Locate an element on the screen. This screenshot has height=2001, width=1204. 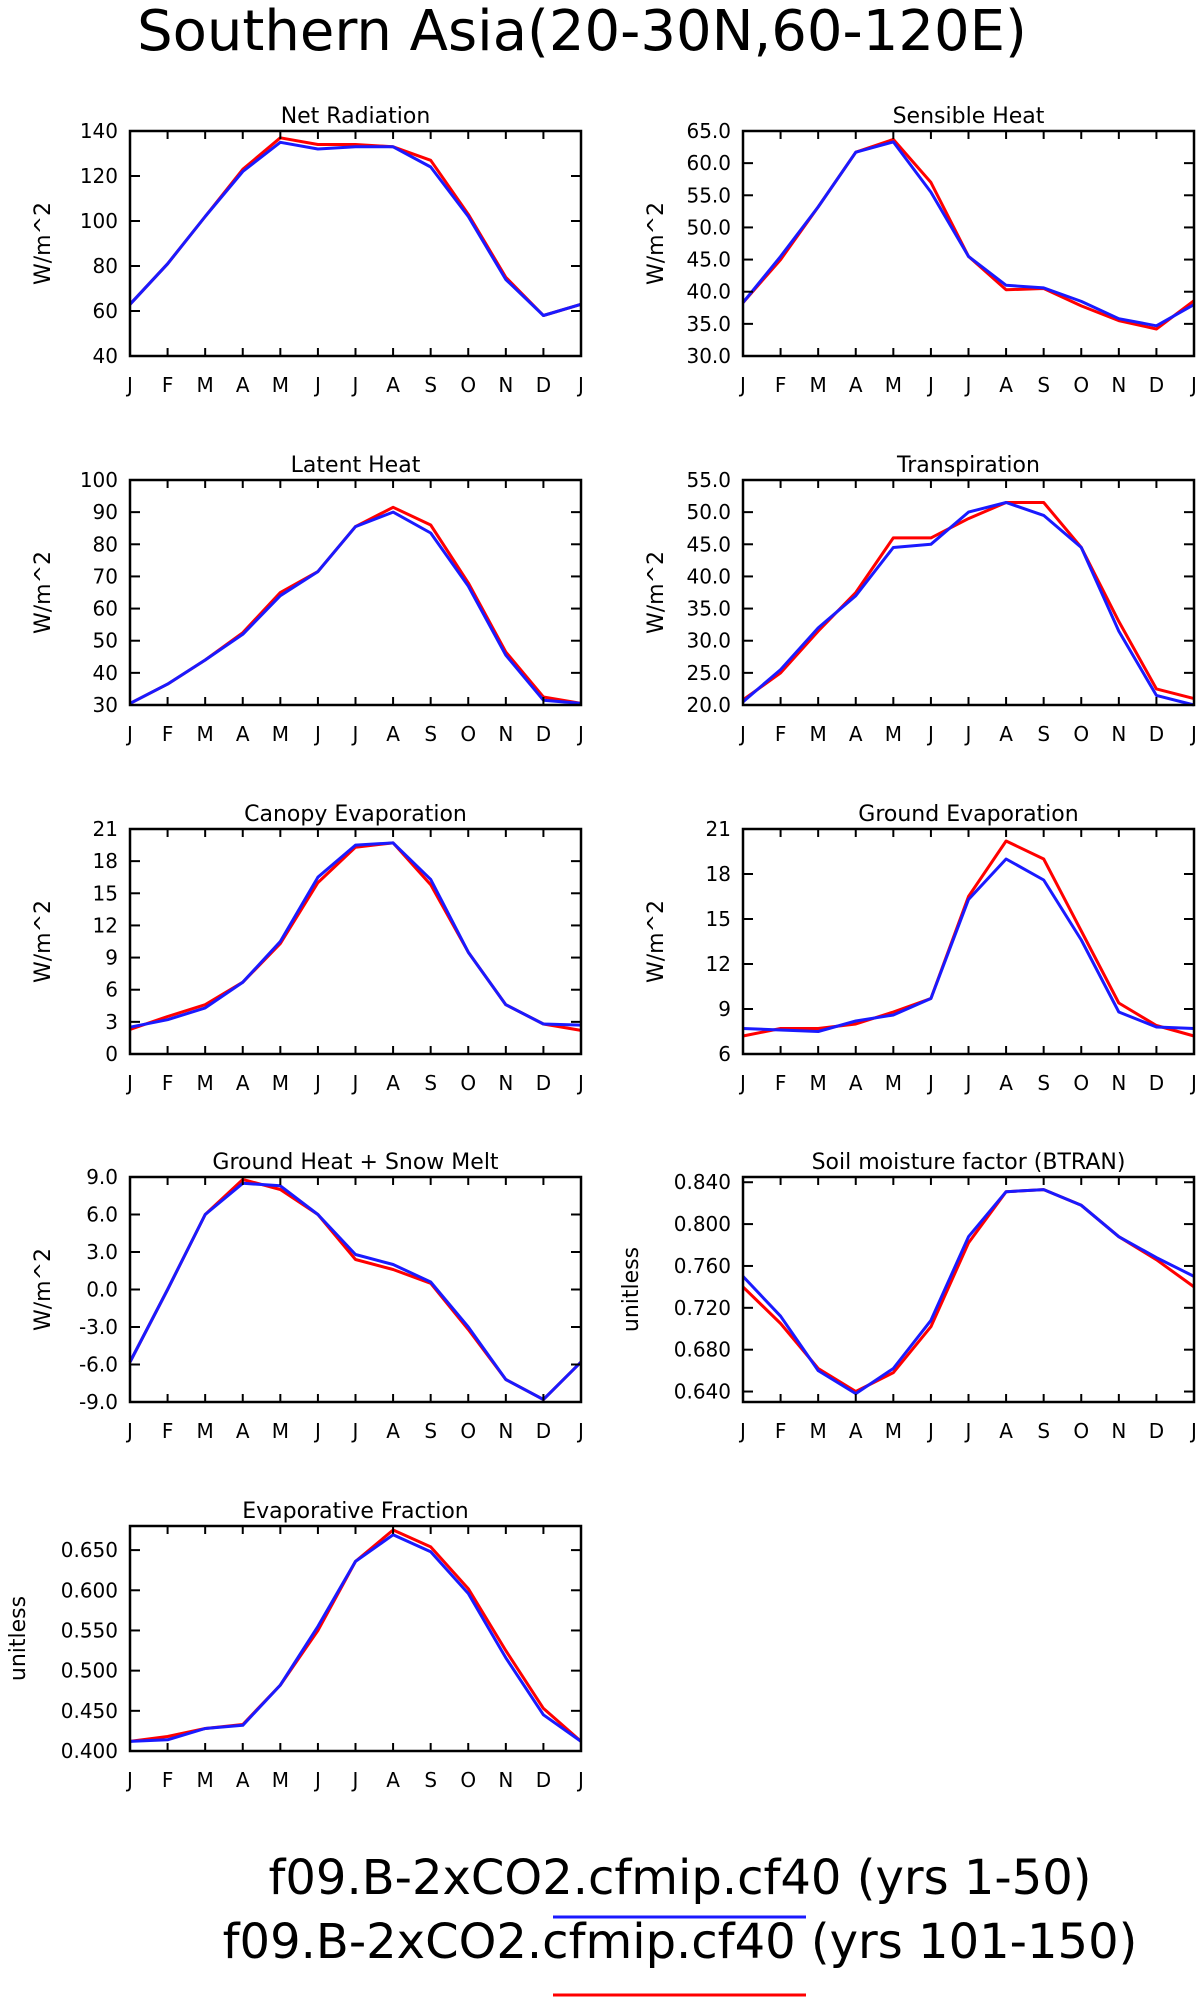
y-tick-label: 12 is located at coordinates (105, 925).